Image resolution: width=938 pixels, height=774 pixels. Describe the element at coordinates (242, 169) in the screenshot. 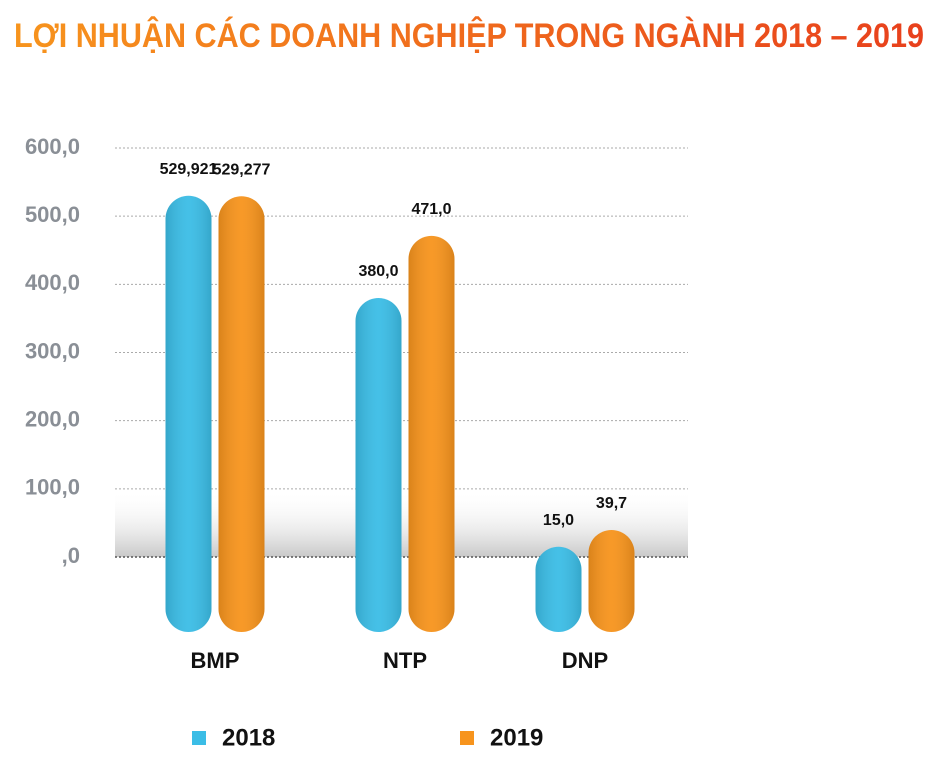

I see `value-label: 529,277` at that location.